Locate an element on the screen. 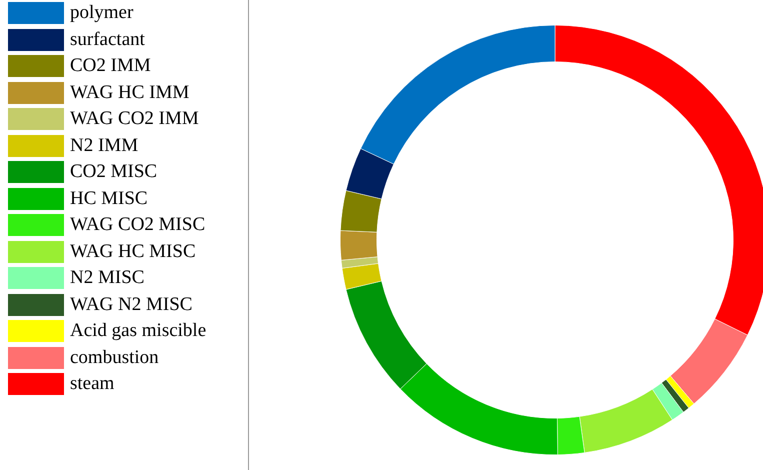  legend-label: WAG HC MISC is located at coordinates (133, 251).